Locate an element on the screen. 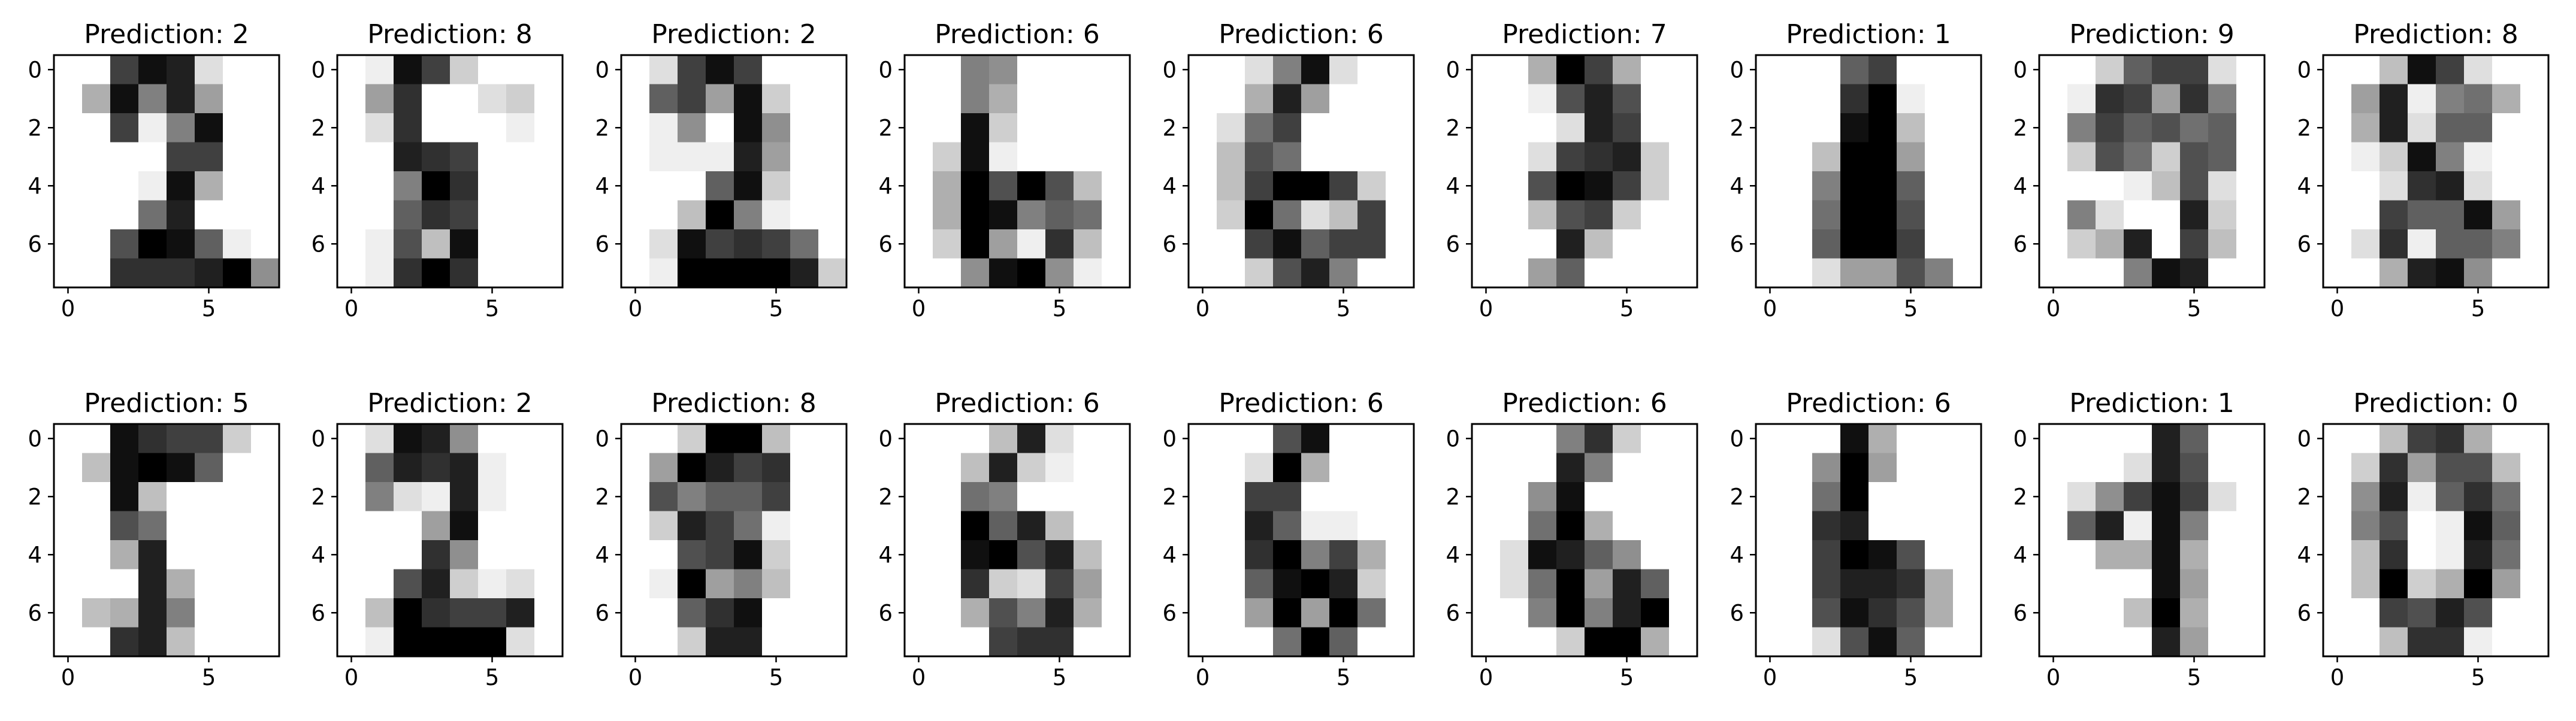  panel-title: Prediction: 8 is located at coordinates (733, 403).